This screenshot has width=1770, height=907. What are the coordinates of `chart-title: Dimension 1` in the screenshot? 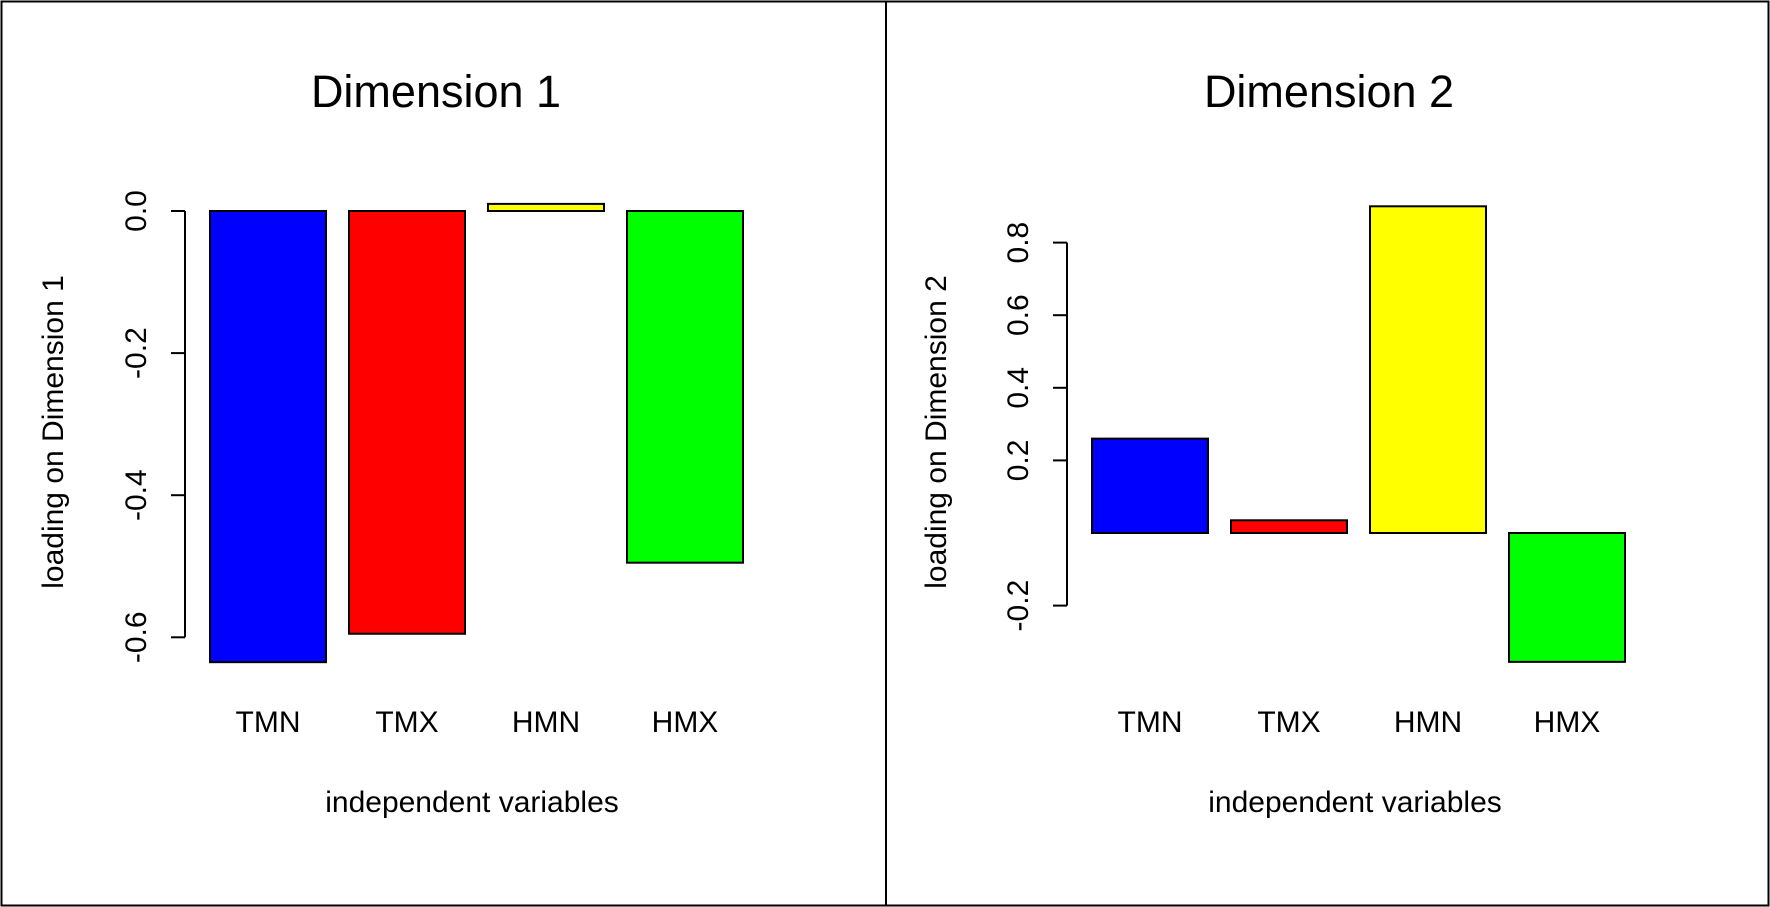 It's located at (436, 91).